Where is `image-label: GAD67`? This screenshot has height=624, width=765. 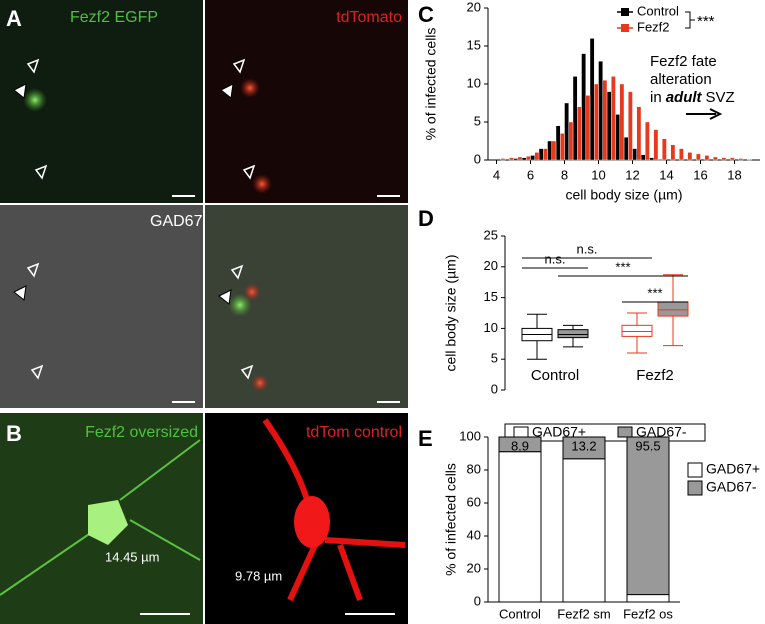
image-label: GAD67 is located at coordinates (176, 221).